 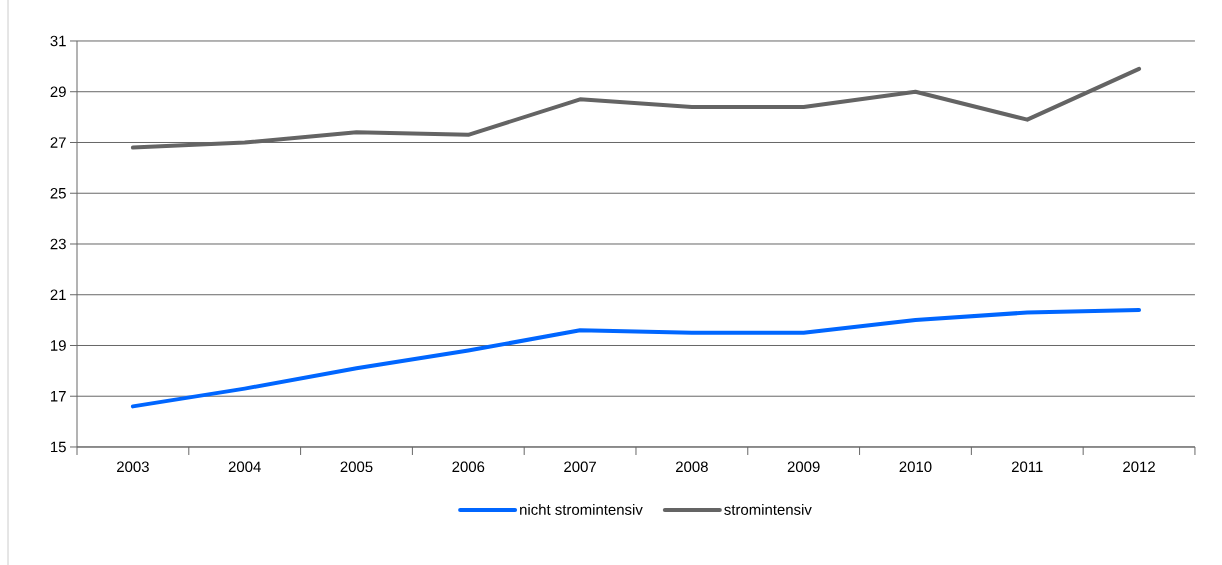 I want to click on y-tick-label: 31, so click(x=58, y=41).